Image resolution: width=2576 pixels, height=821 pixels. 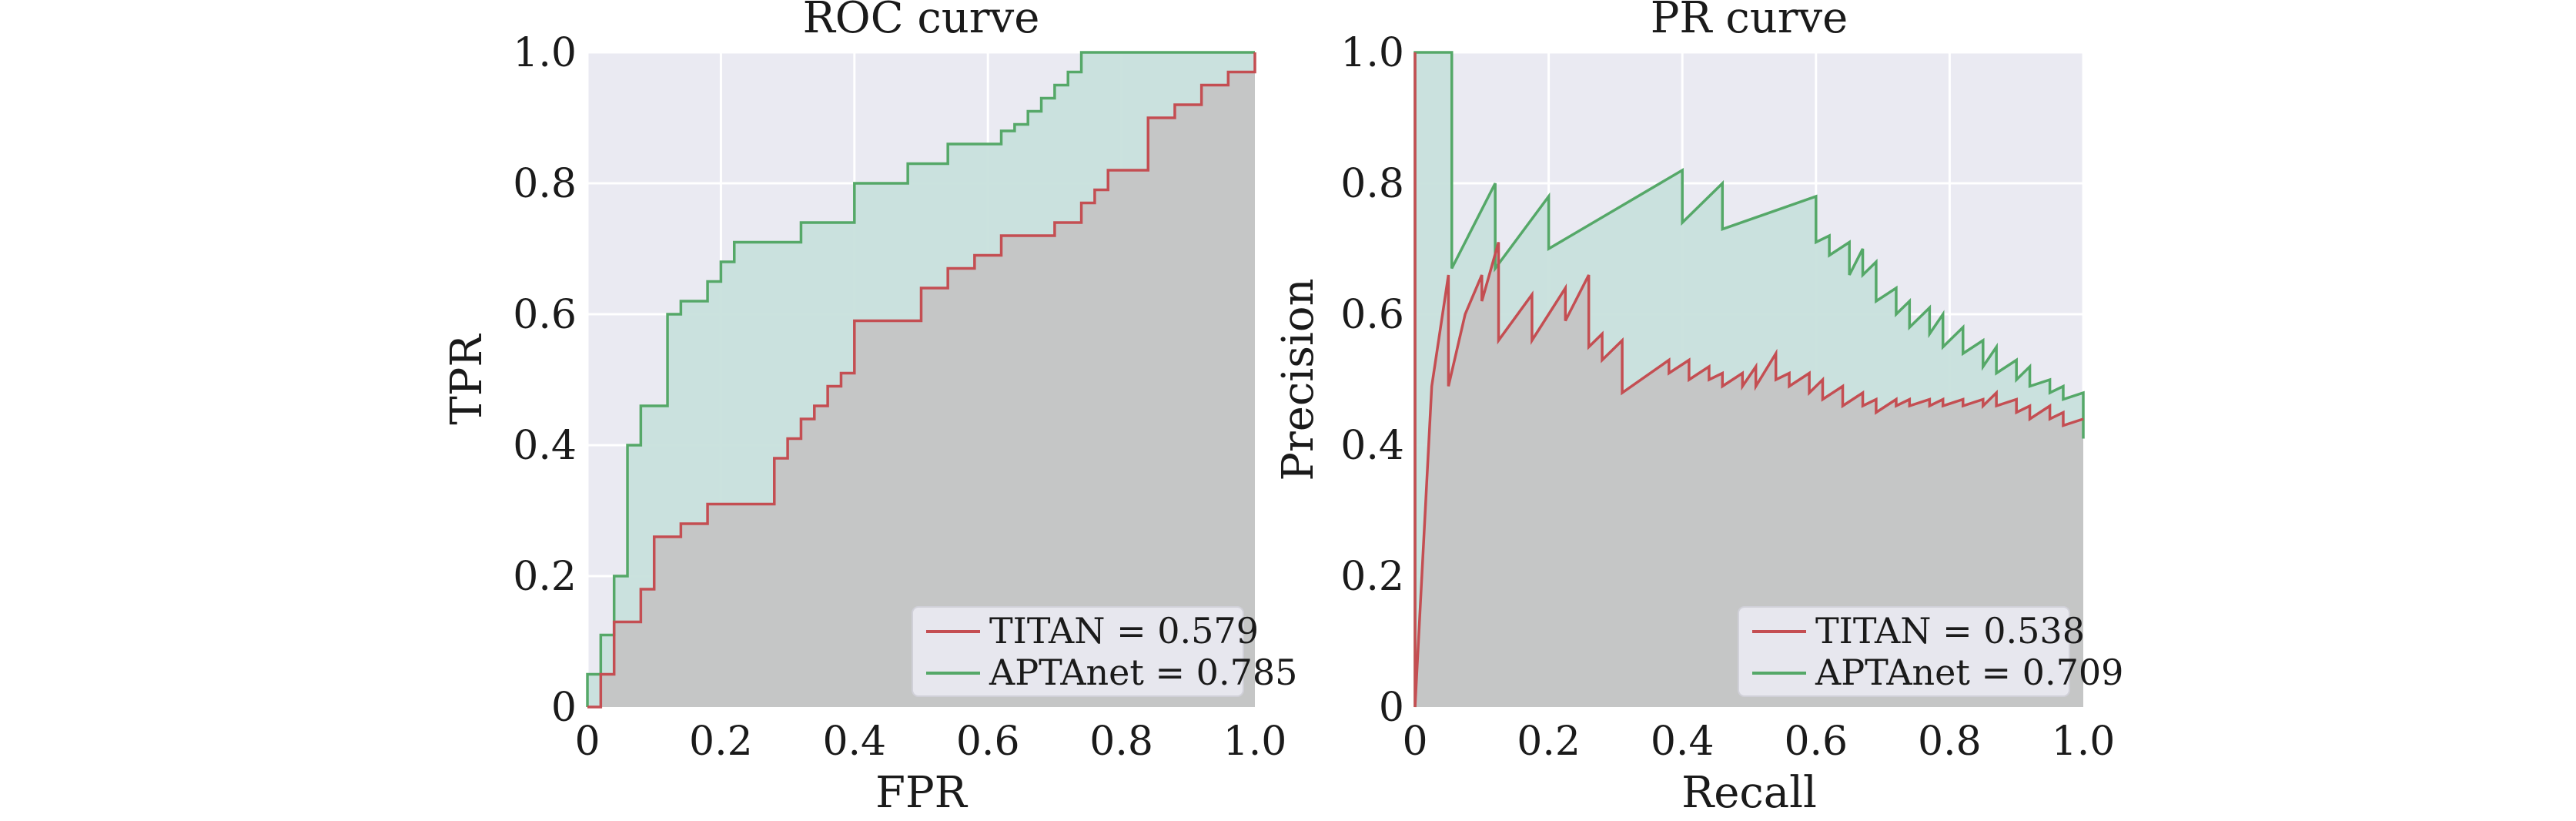 I want to click on roc-y-tick-label: 0.8, so click(x=545, y=184).